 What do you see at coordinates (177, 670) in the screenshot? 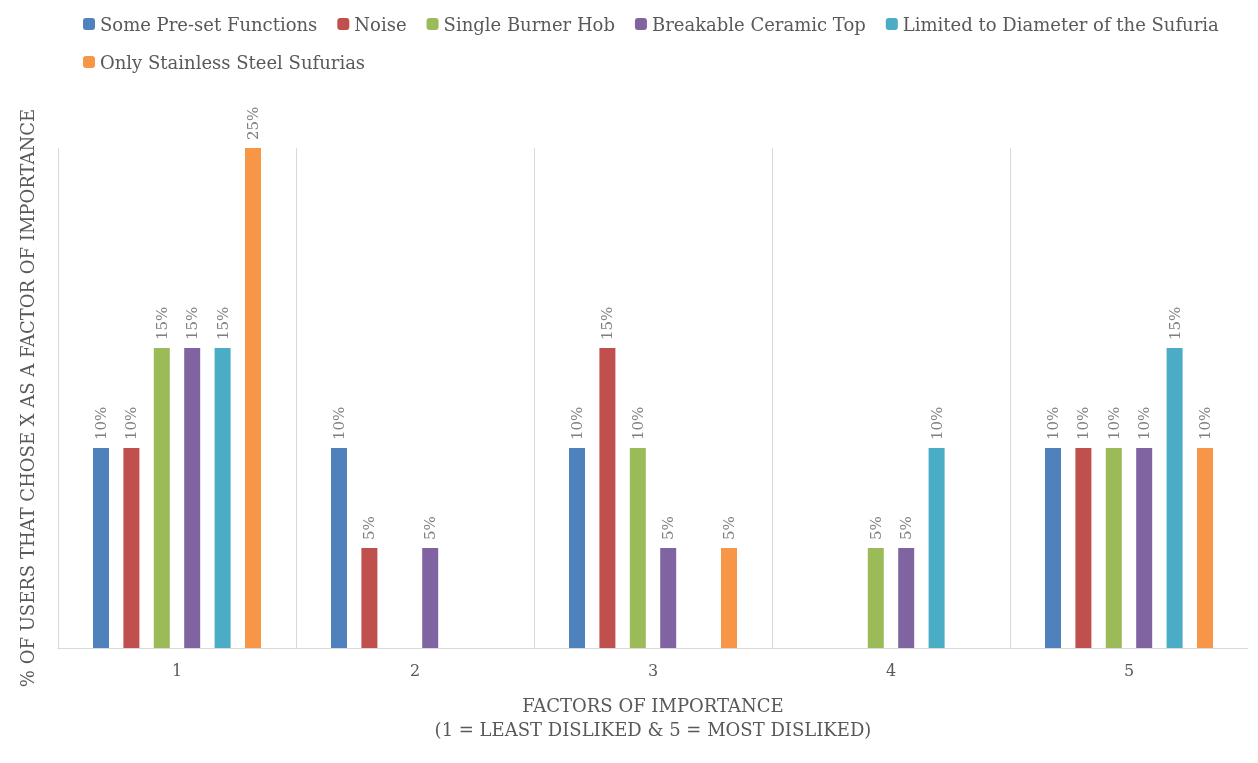
I see `x-tick-label: 1` at bounding box center [177, 670].